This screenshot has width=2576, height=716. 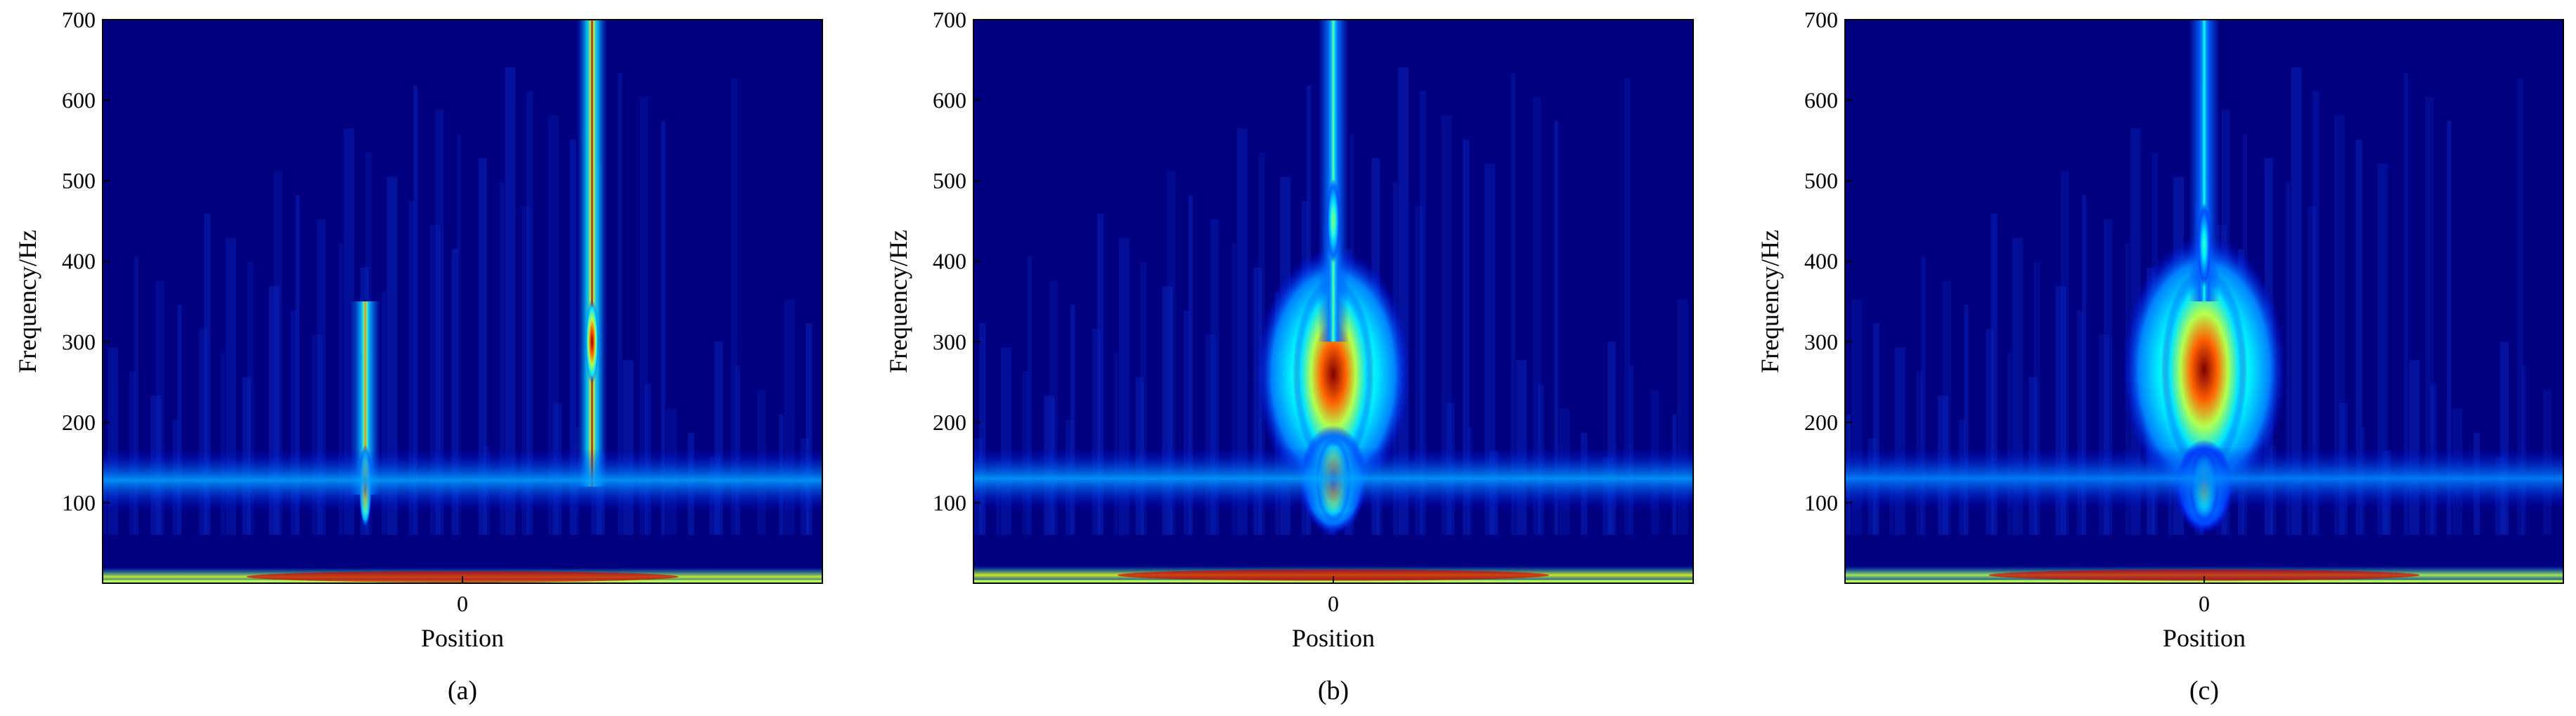 I want to click on panel-label: (a), so click(x=463, y=690).